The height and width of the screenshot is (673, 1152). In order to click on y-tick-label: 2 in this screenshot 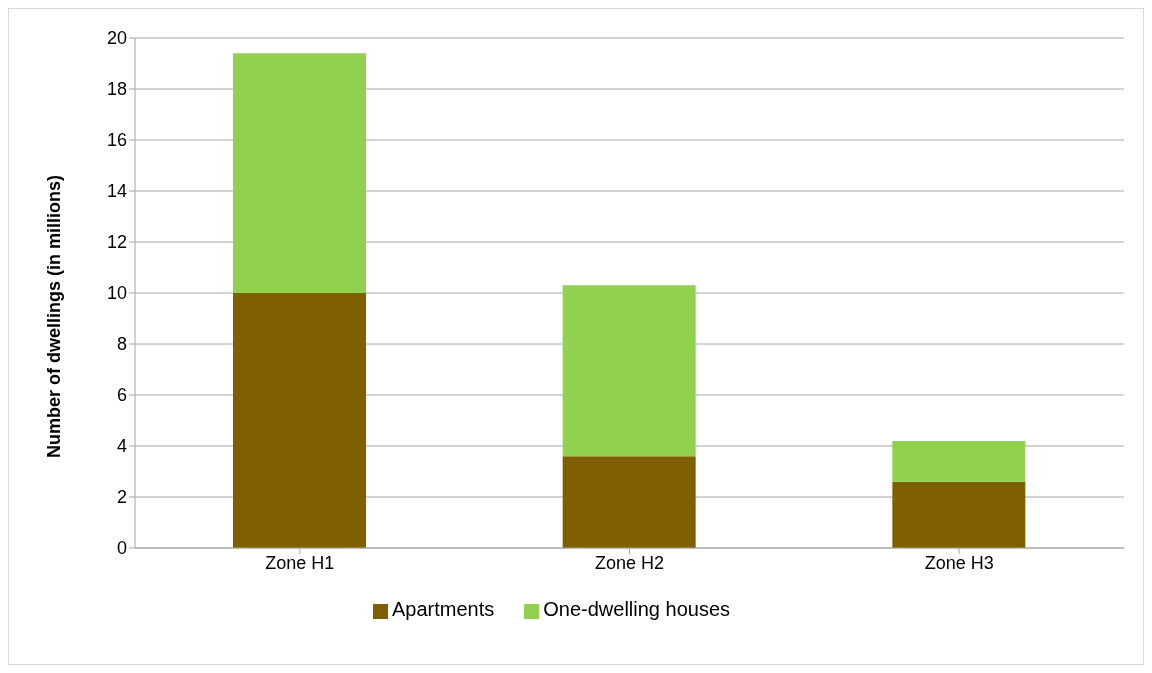, I will do `click(121, 497)`.